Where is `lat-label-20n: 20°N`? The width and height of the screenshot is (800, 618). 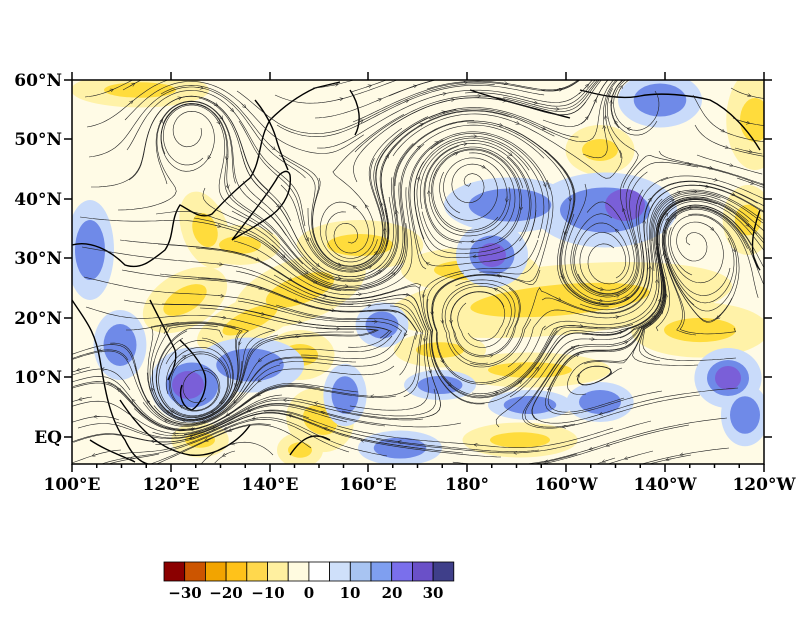
lat-label-20n: 20°N is located at coordinates (38, 319).